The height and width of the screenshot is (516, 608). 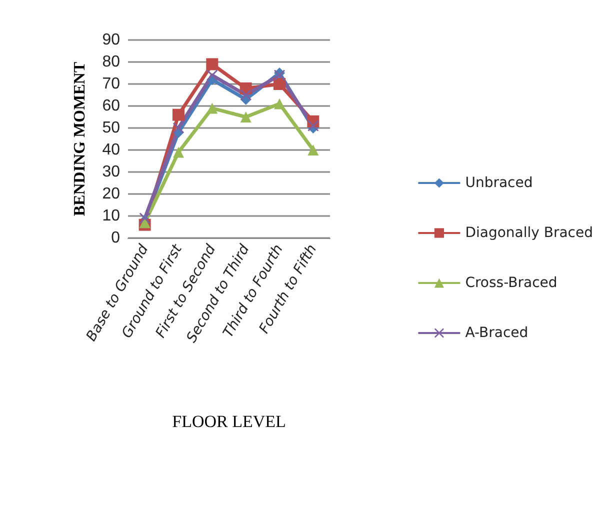 I want to click on x-axis-title: FLOOR LEVEL, so click(x=229, y=421).